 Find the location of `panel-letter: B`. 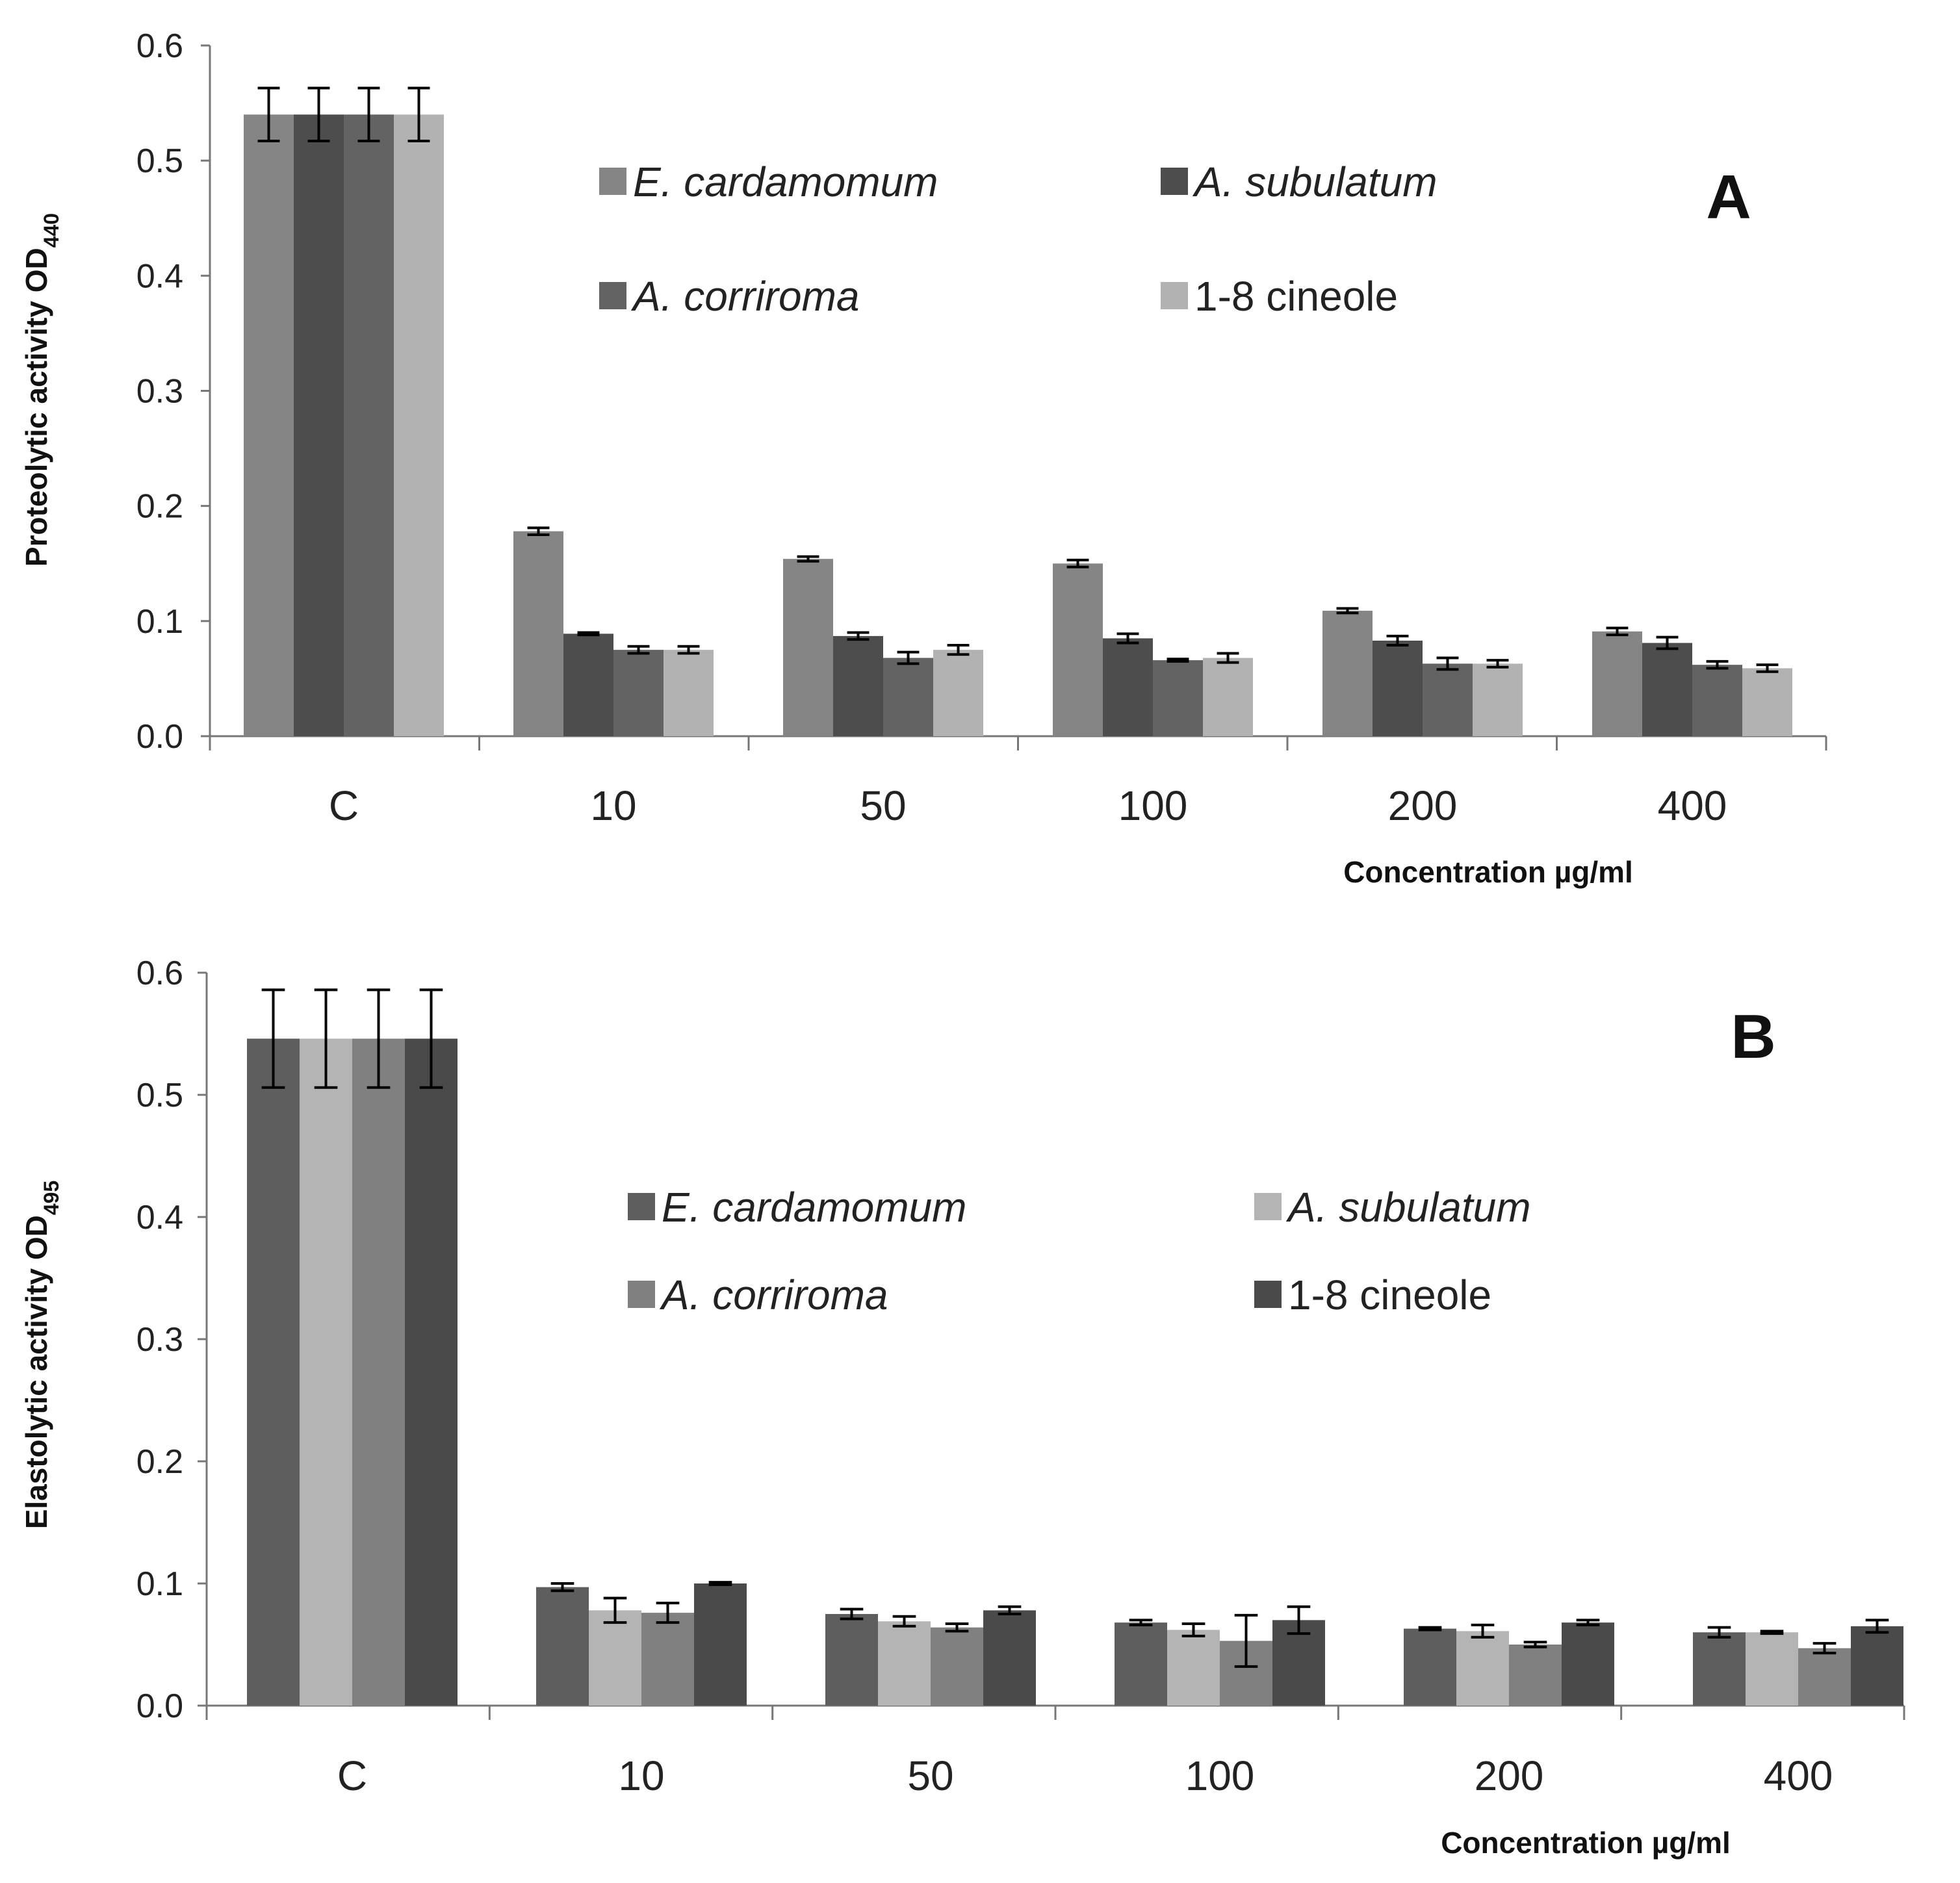

panel-letter: B is located at coordinates (1753, 1037).